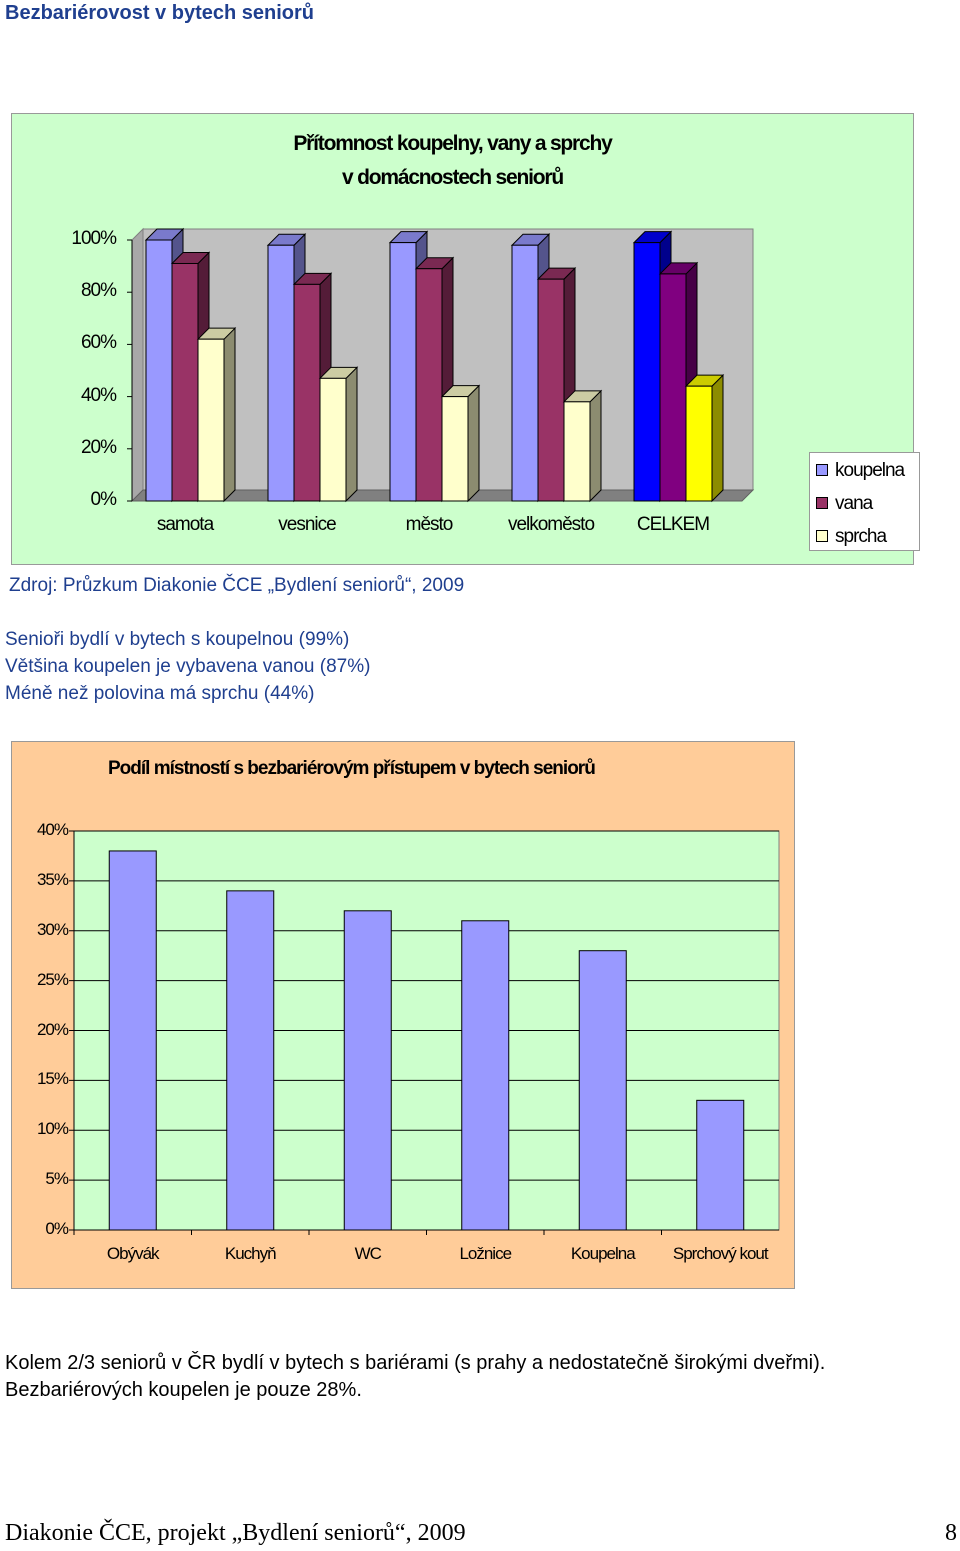  Describe the element at coordinates (98, 447) in the screenshot. I see `chart1-y-tick-label: 20%` at that location.